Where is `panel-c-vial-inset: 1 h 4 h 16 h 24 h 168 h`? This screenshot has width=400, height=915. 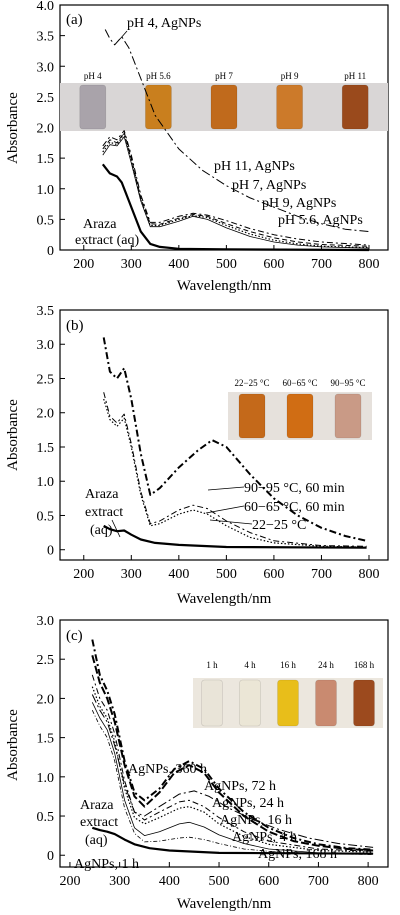
panel-c-vial-inset: 1 h 4 h 16 h 24 h 168 h is located at coordinates (288, 694).